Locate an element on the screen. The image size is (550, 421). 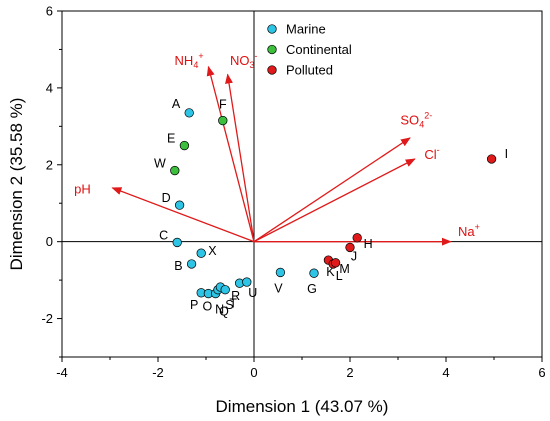
point-B is located at coordinates (191, 264).